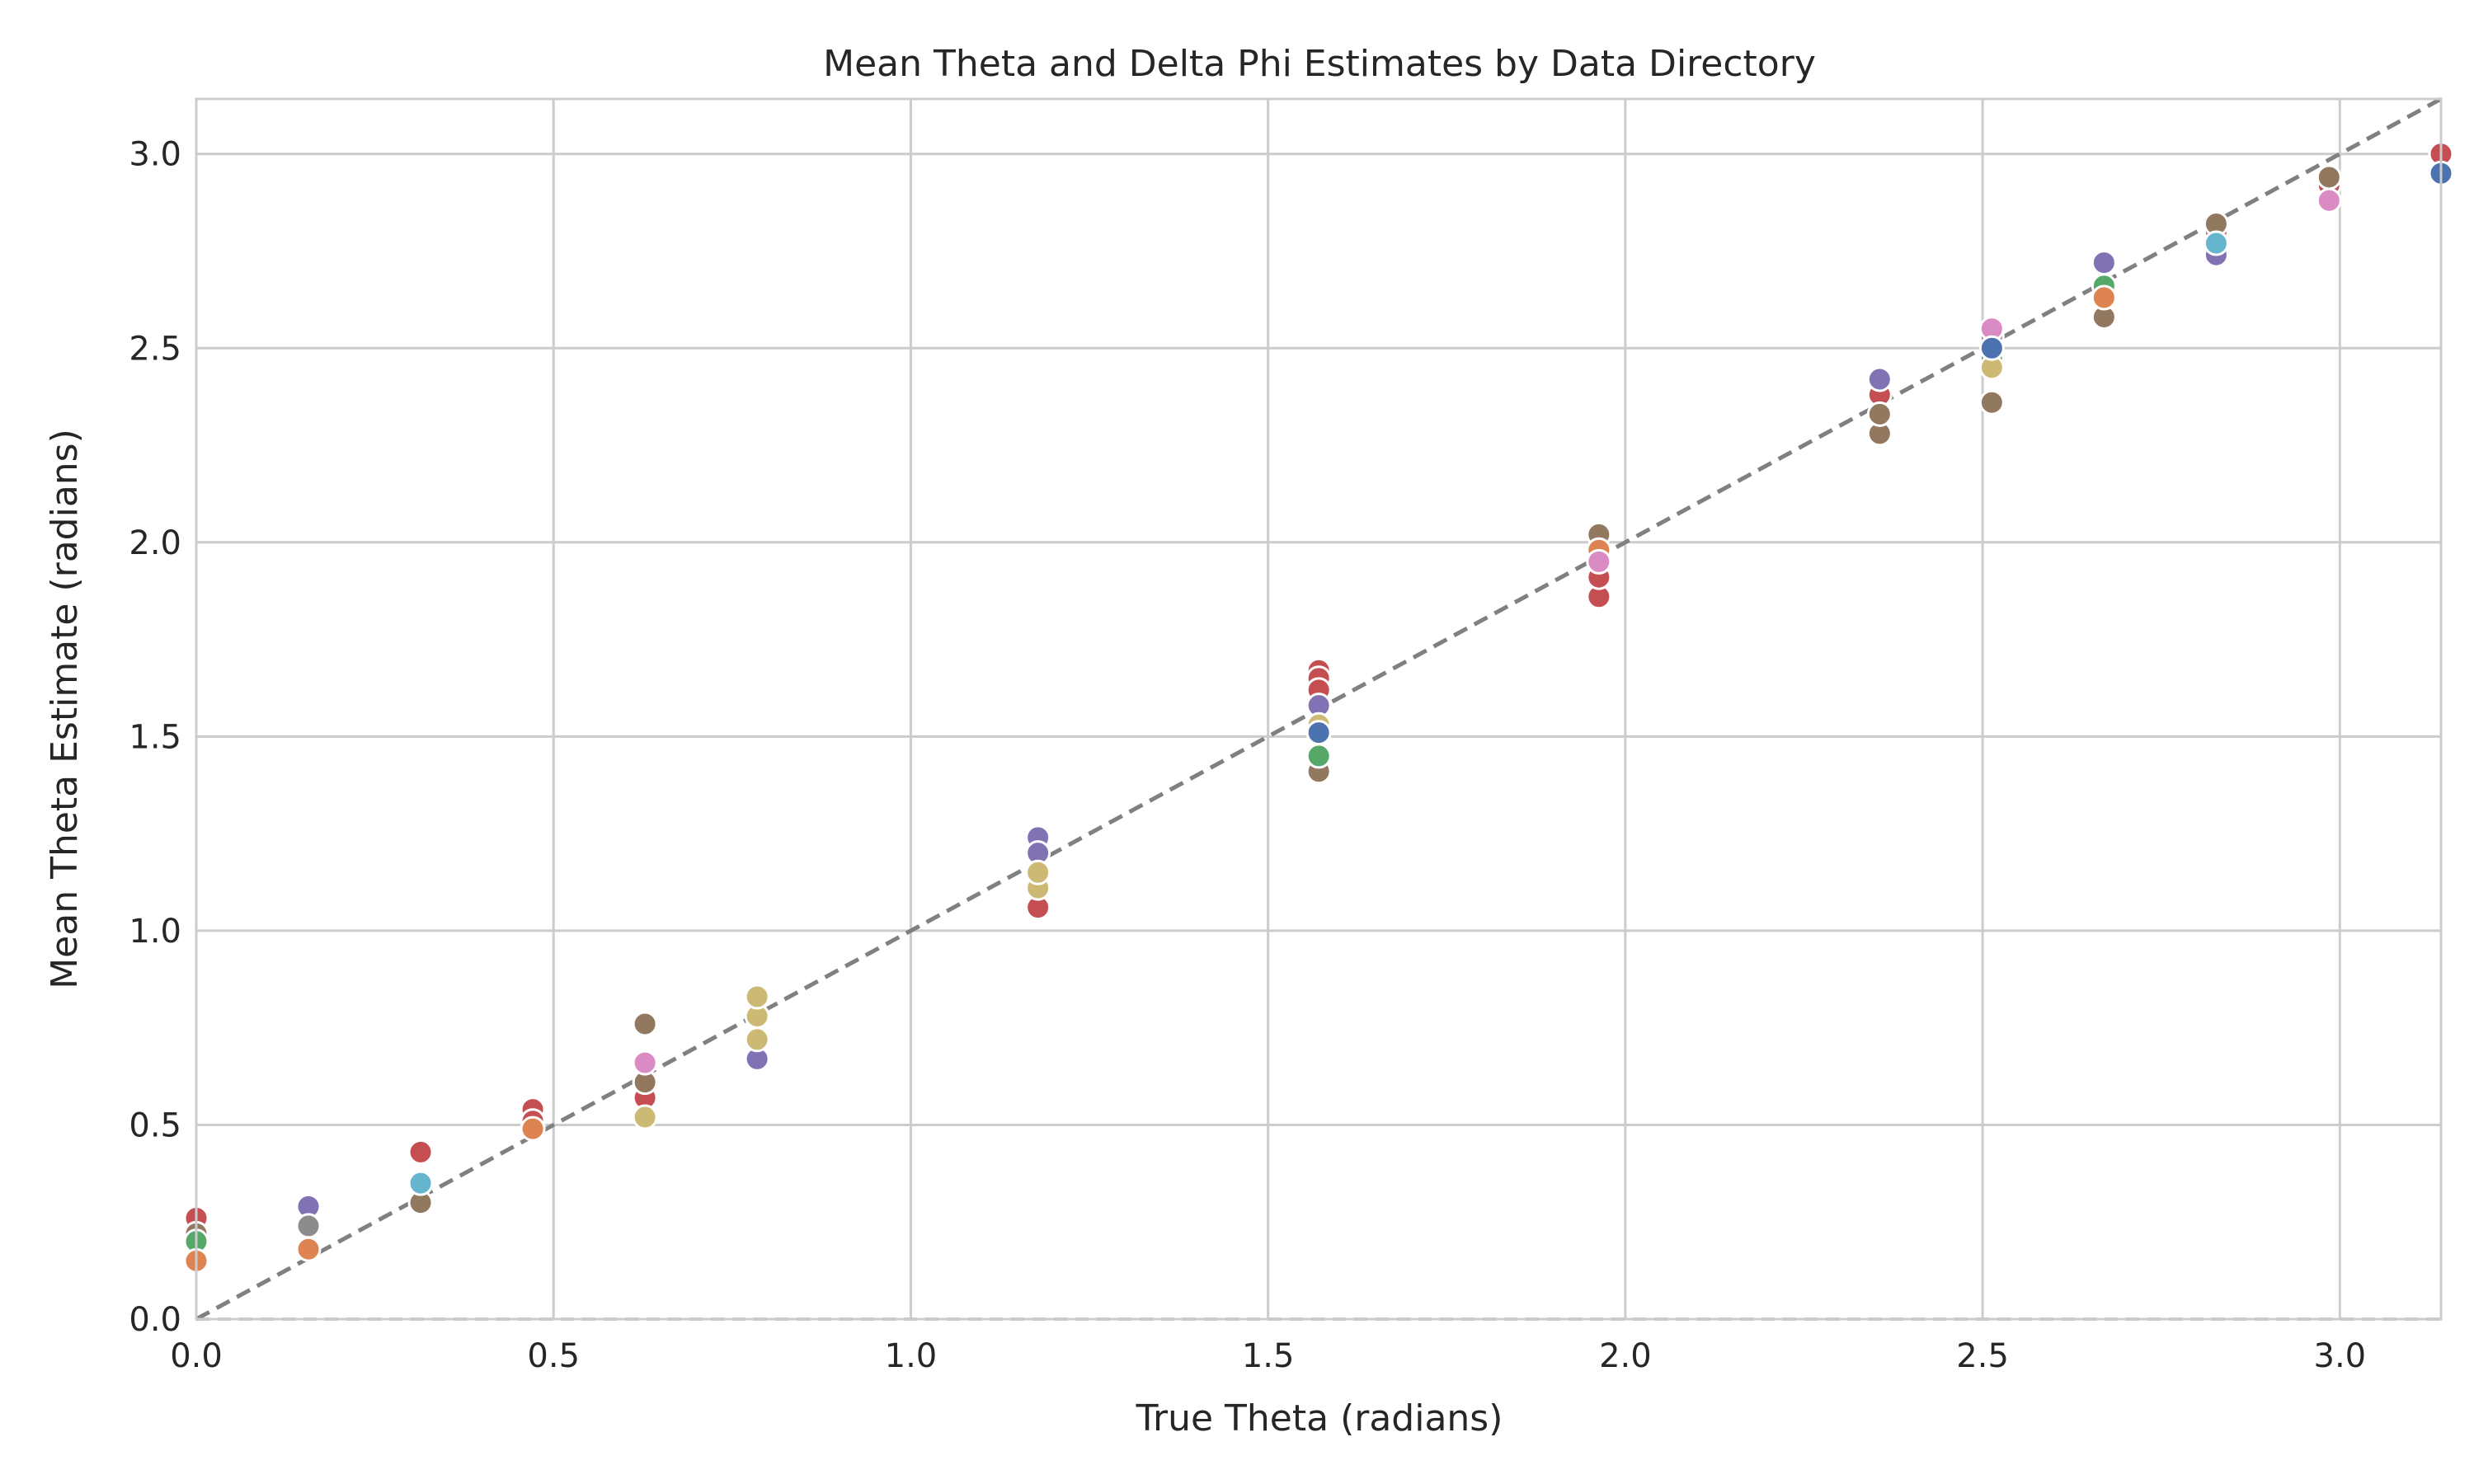 This screenshot has height=1484, width=2474. What do you see at coordinates (155, 155) in the screenshot?
I see `y-tick-label: 3.0` at bounding box center [155, 155].